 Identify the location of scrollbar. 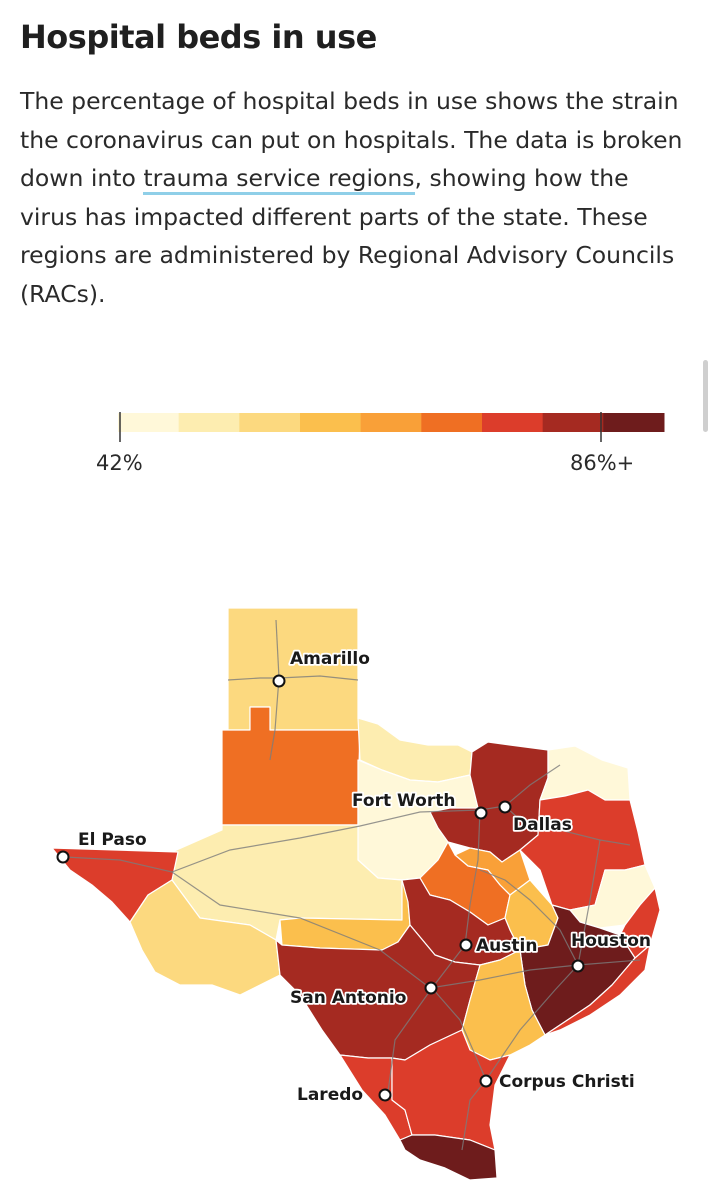
(705, 396).